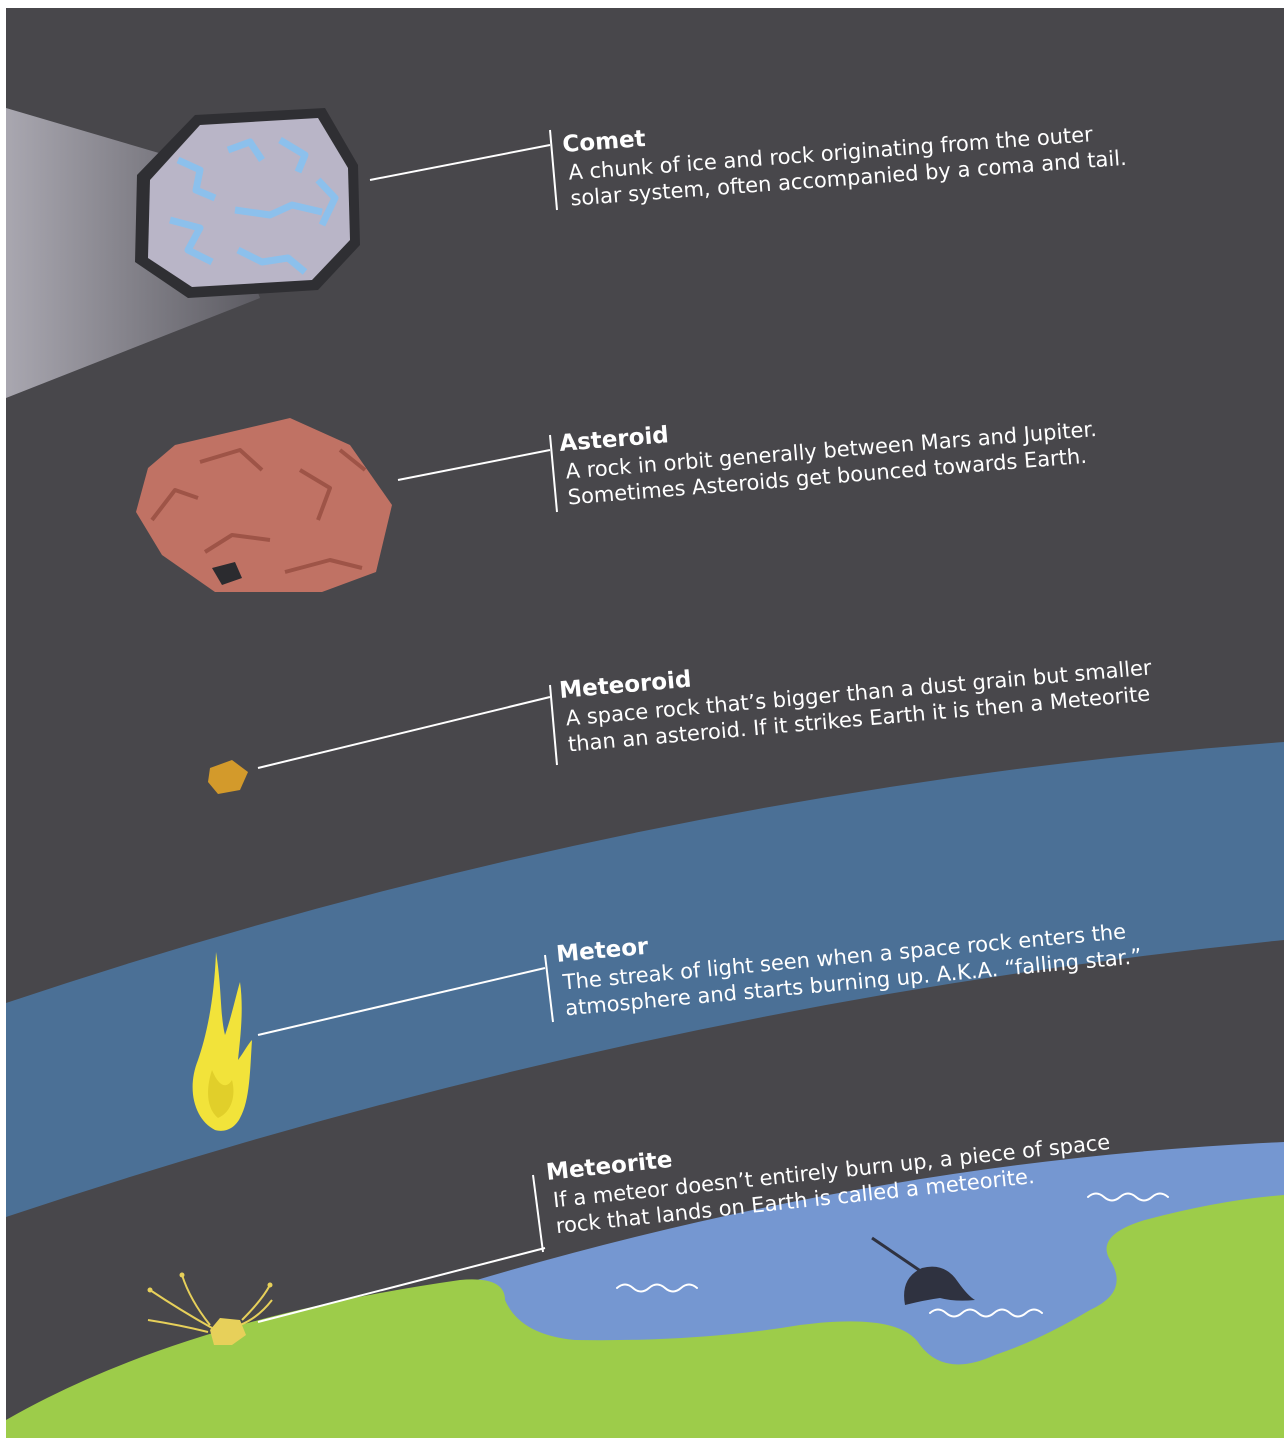 The height and width of the screenshot is (1438, 1284). I want to click on meteoroid-icon, so click(228, 777).